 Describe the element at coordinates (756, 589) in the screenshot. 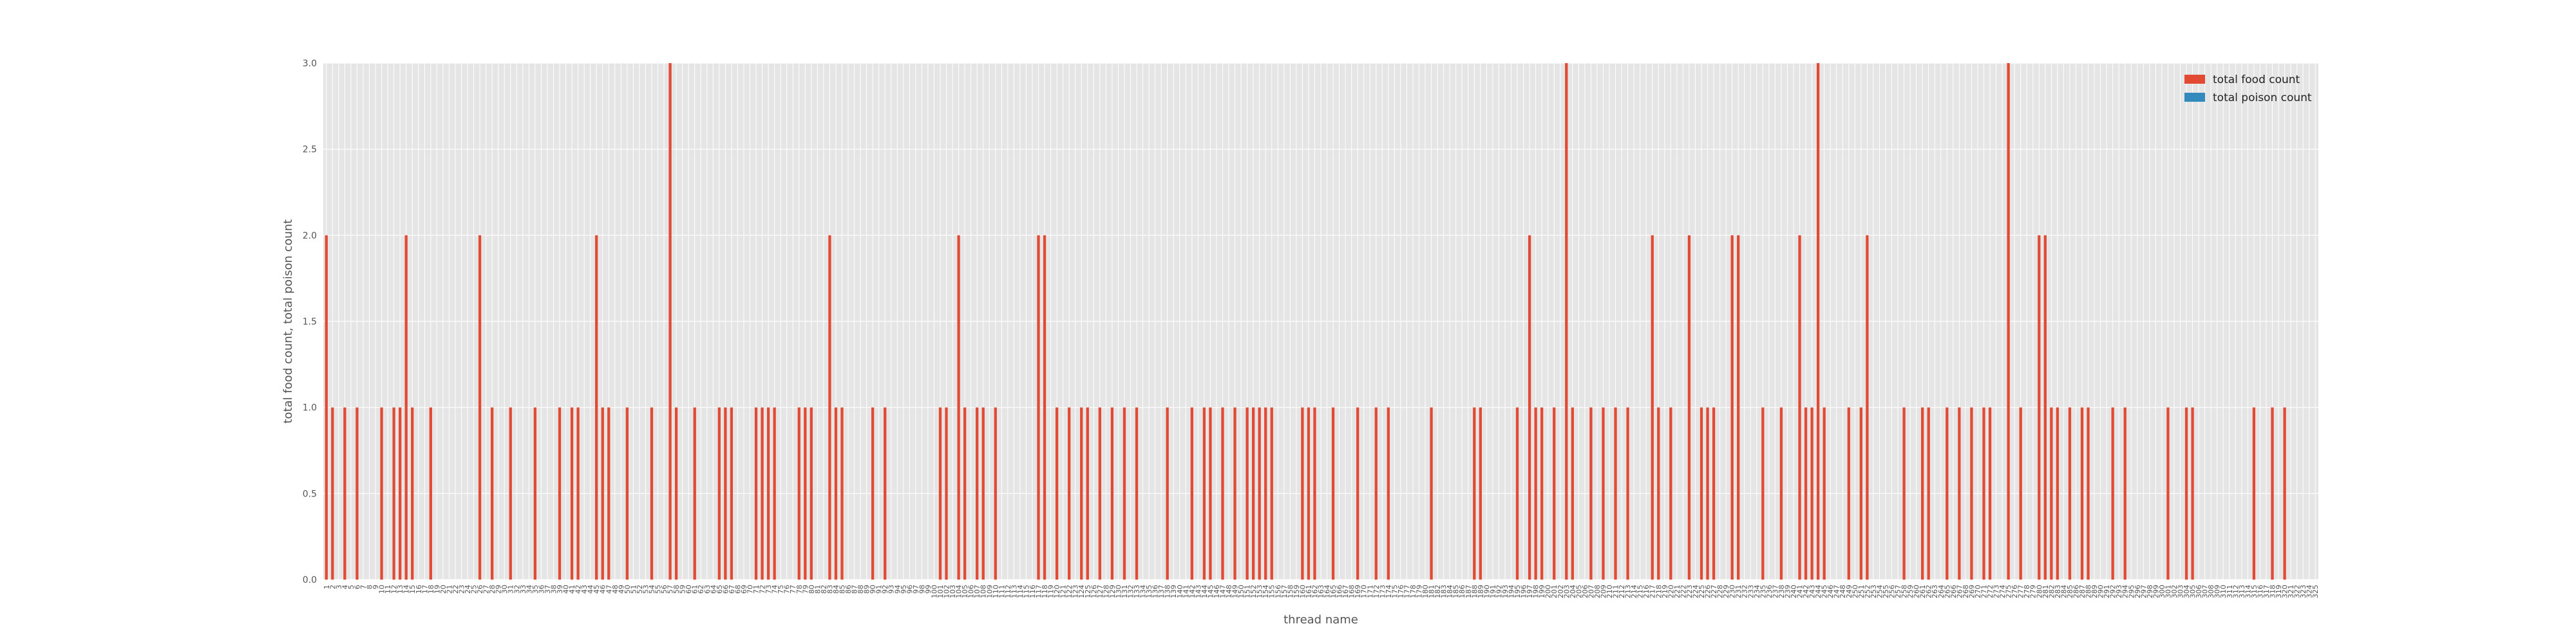

I see `x-tick-label: 71` at that location.